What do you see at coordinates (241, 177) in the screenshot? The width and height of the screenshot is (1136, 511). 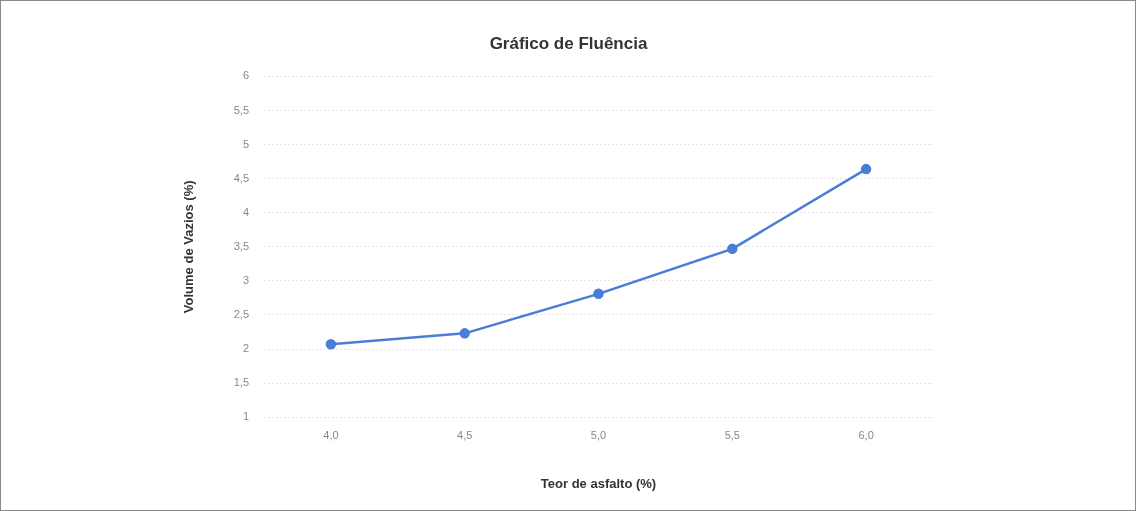 I see `y-tick-label: 4,5` at bounding box center [241, 177].